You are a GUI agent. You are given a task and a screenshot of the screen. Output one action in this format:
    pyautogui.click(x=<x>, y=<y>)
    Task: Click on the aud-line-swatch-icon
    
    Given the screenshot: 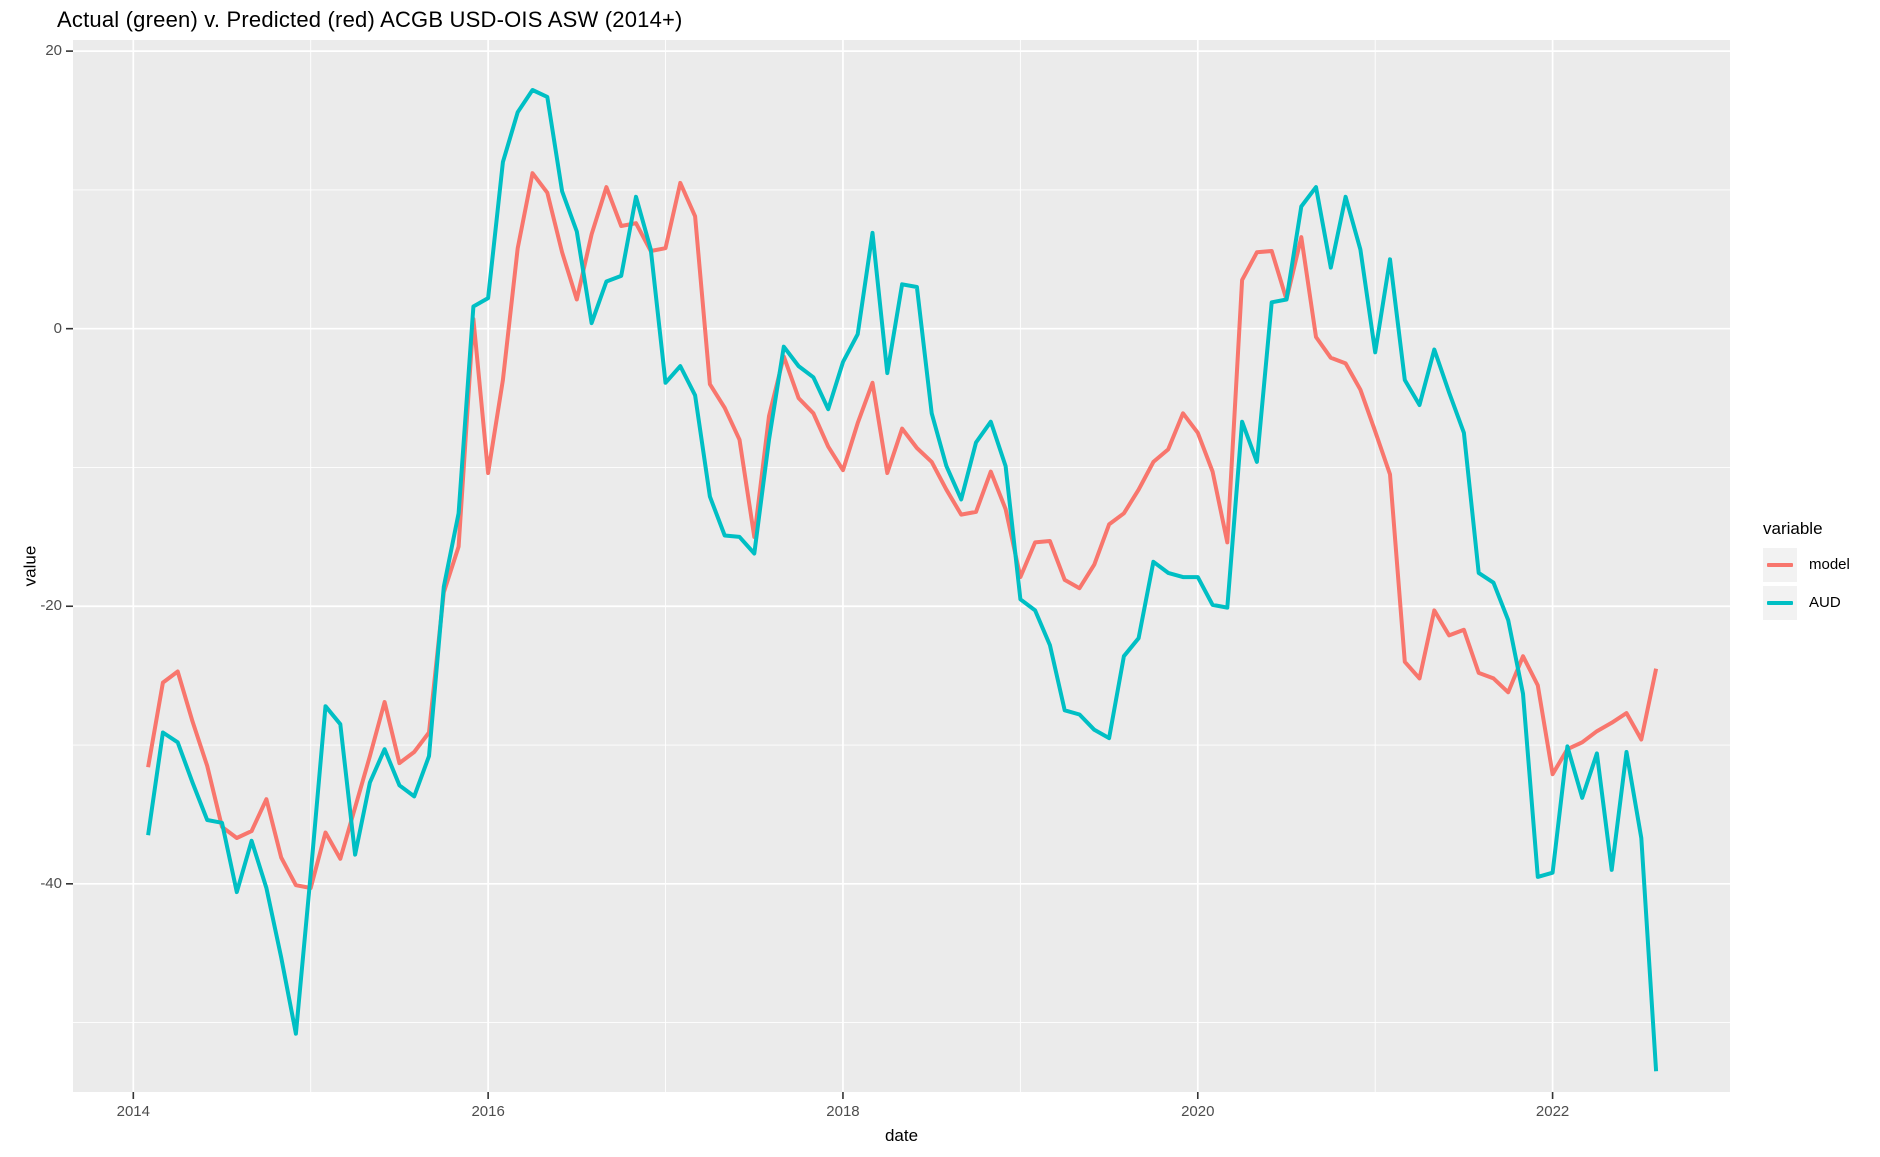 What is the action you would take?
    pyautogui.click(x=1780, y=602)
    